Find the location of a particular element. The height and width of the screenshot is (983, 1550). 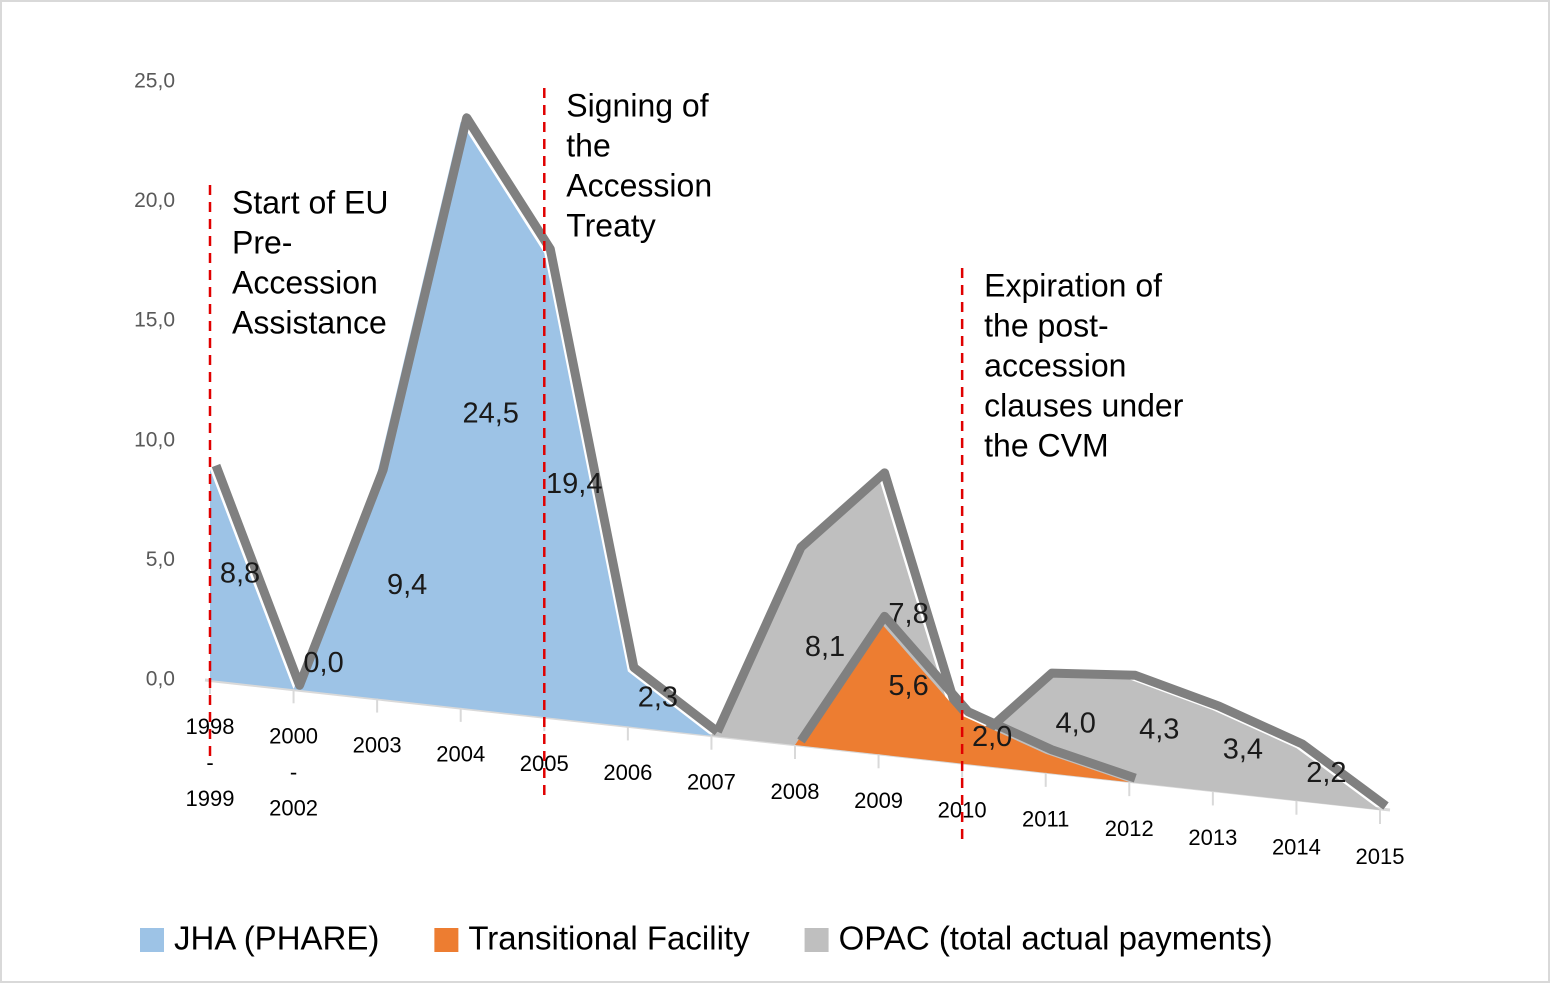

x-tick-label: 2003 is located at coordinates (377, 744).